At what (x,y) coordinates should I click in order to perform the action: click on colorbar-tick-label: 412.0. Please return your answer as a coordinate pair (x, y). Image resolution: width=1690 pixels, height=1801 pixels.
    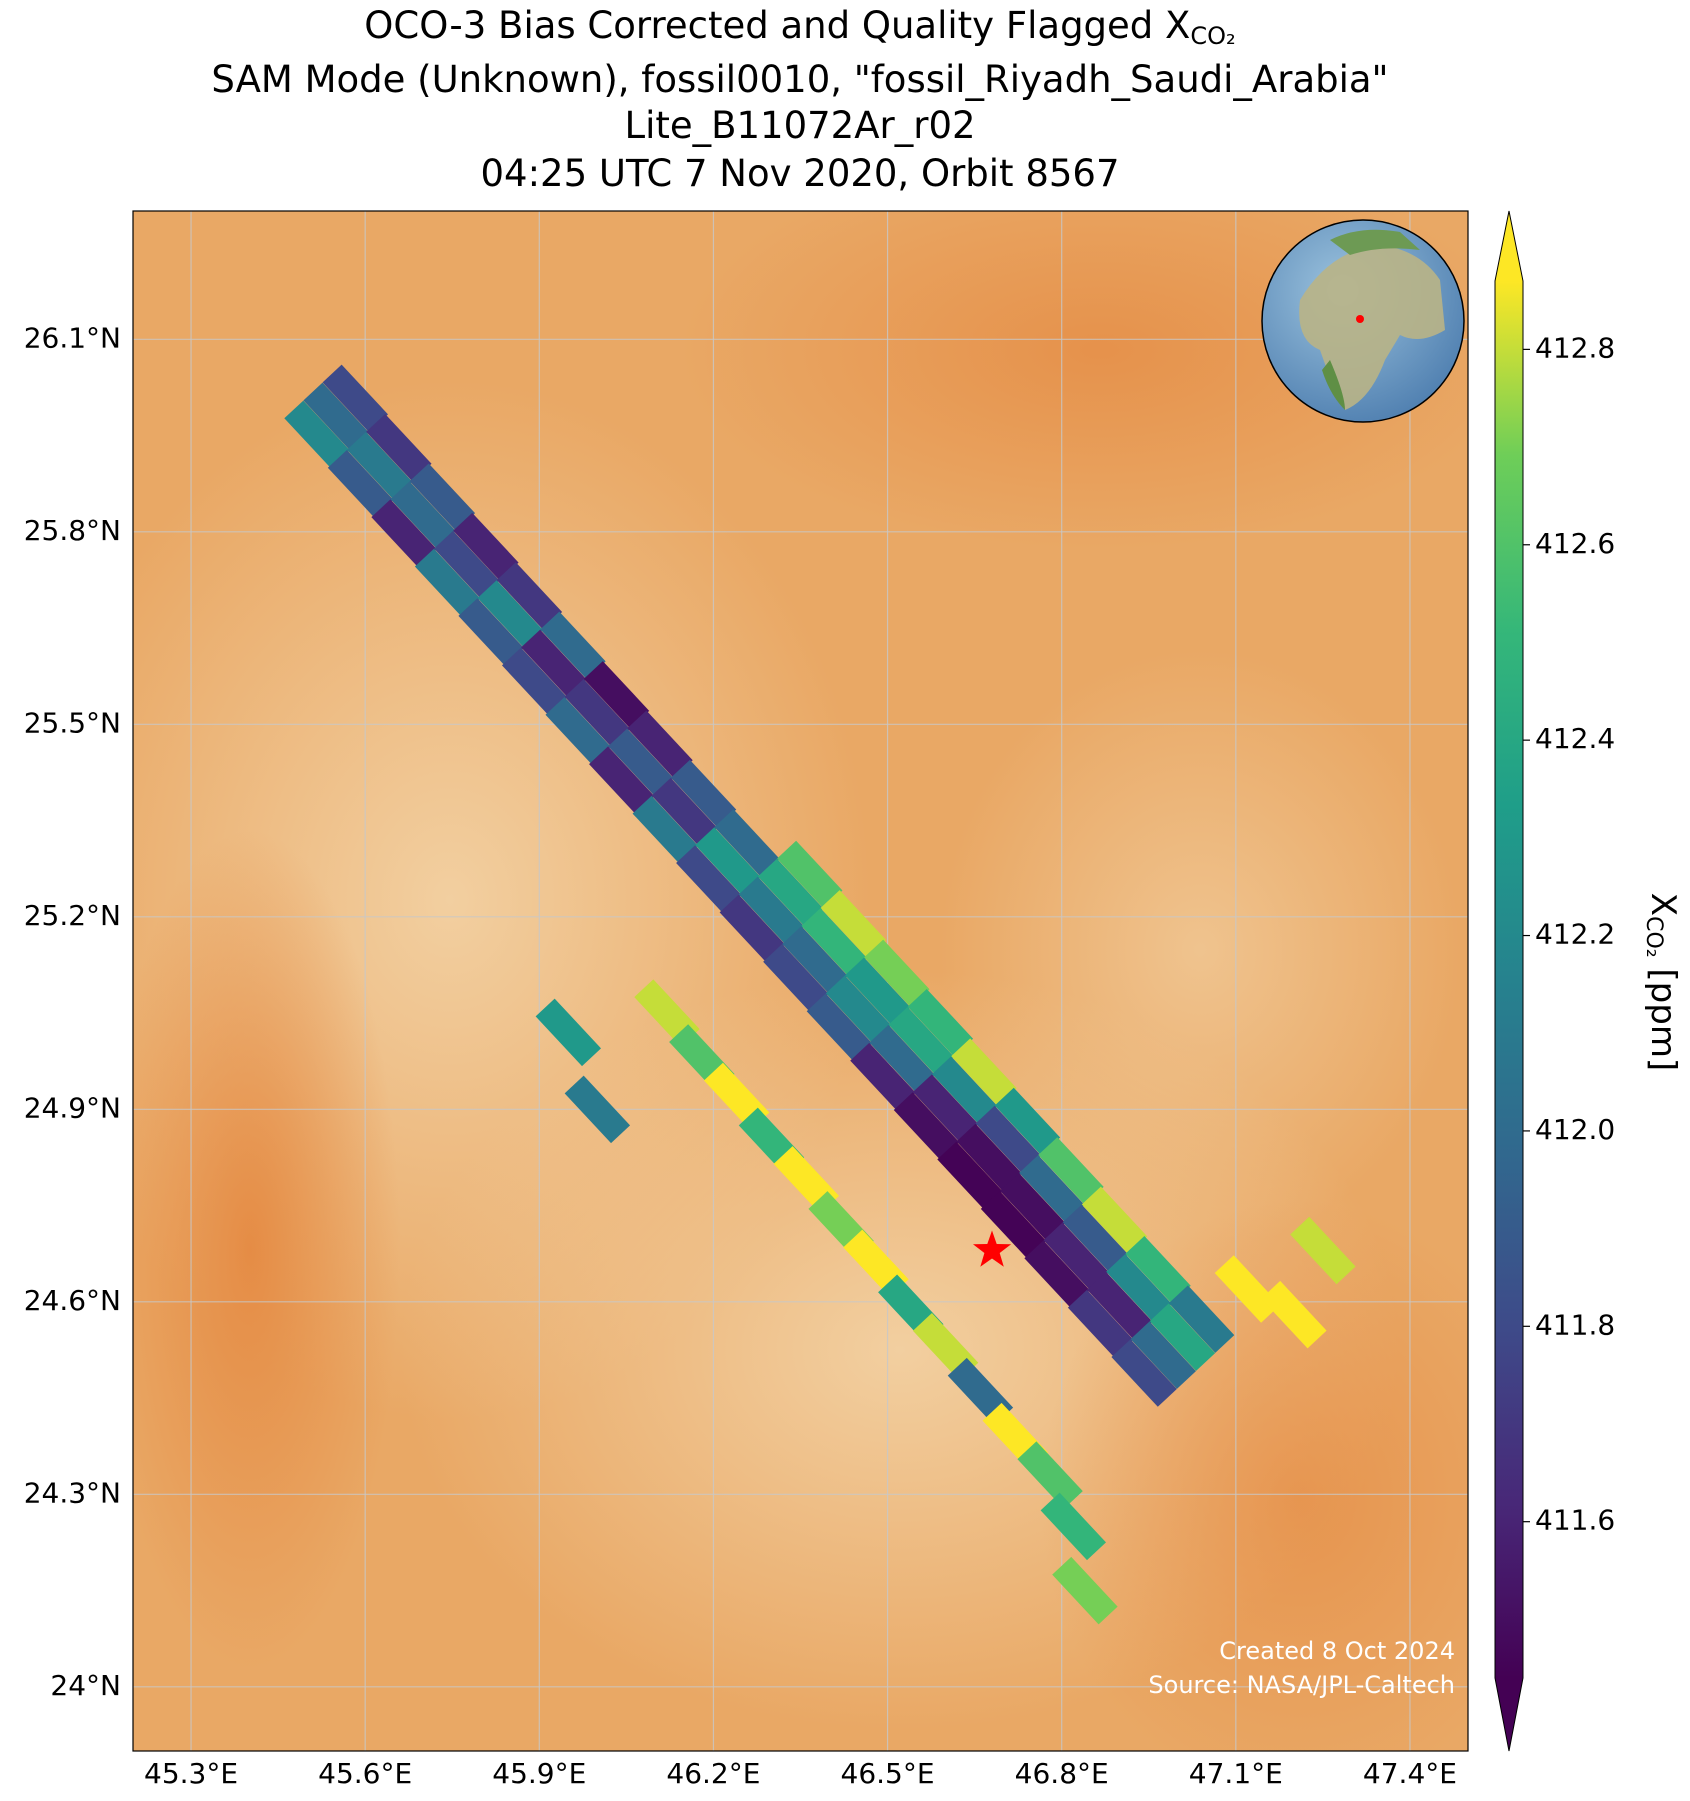
    Looking at the image, I should click on (1575, 1129).